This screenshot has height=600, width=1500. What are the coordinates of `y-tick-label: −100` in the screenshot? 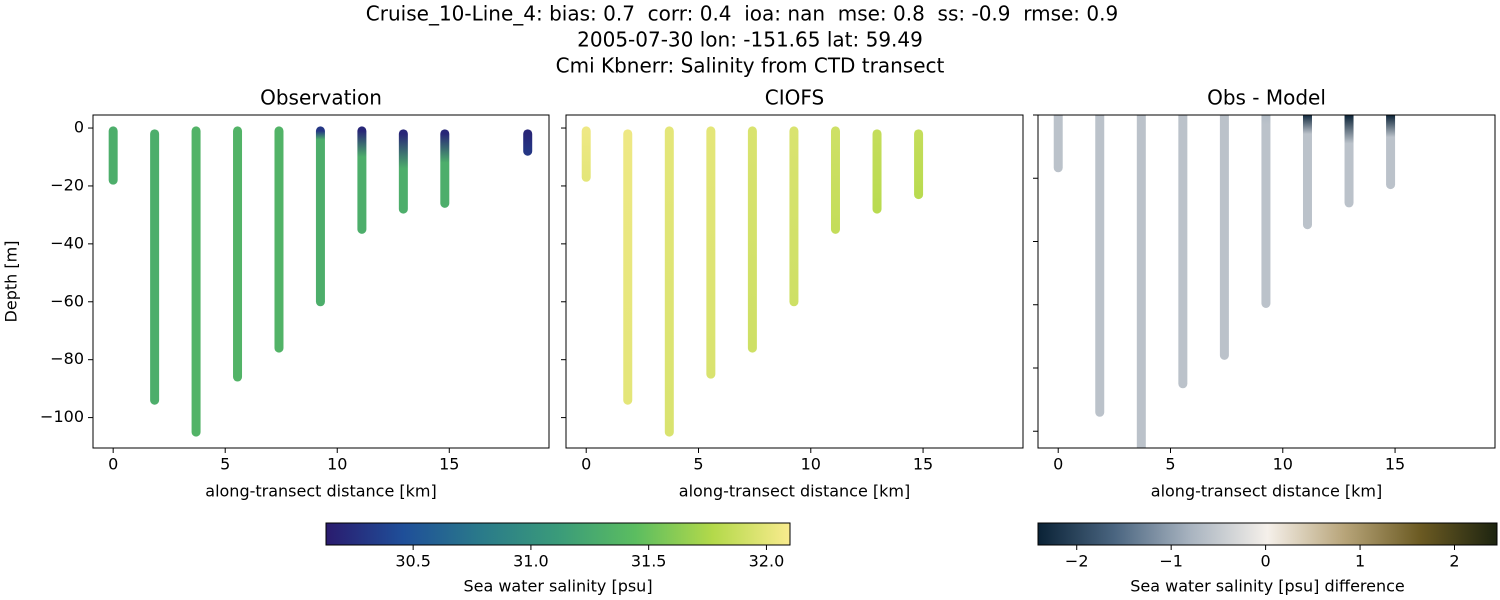 It's located at (62, 416).